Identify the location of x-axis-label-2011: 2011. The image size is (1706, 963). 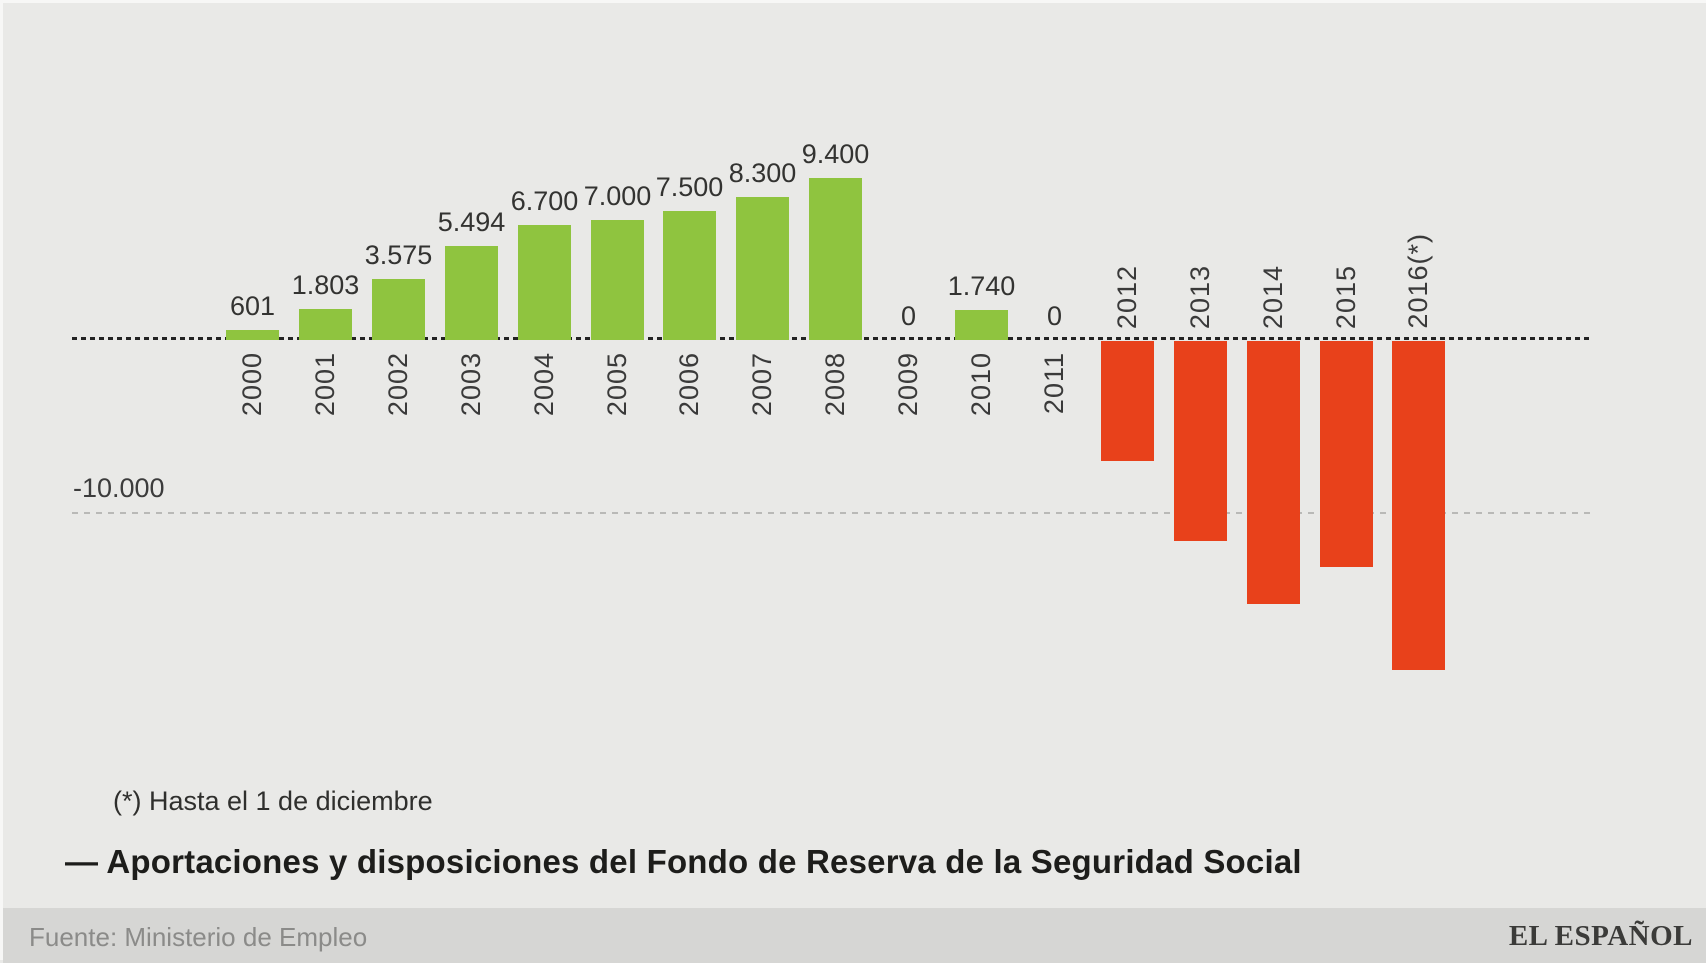
(1053, 383).